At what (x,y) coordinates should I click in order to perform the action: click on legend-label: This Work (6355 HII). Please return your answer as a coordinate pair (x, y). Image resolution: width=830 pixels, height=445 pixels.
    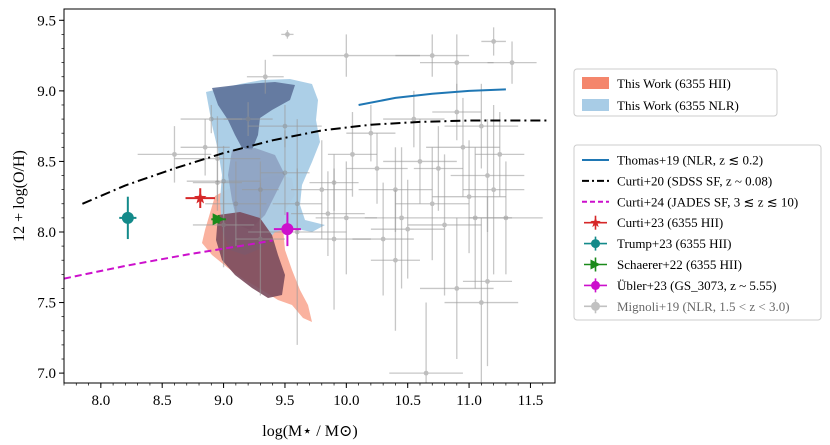
    Looking at the image, I should click on (674, 83).